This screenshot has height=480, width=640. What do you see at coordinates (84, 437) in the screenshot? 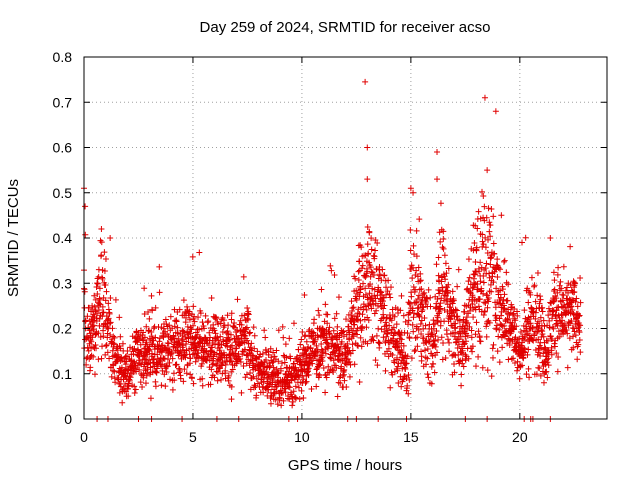
I see `x-tick-label: 0` at bounding box center [84, 437].